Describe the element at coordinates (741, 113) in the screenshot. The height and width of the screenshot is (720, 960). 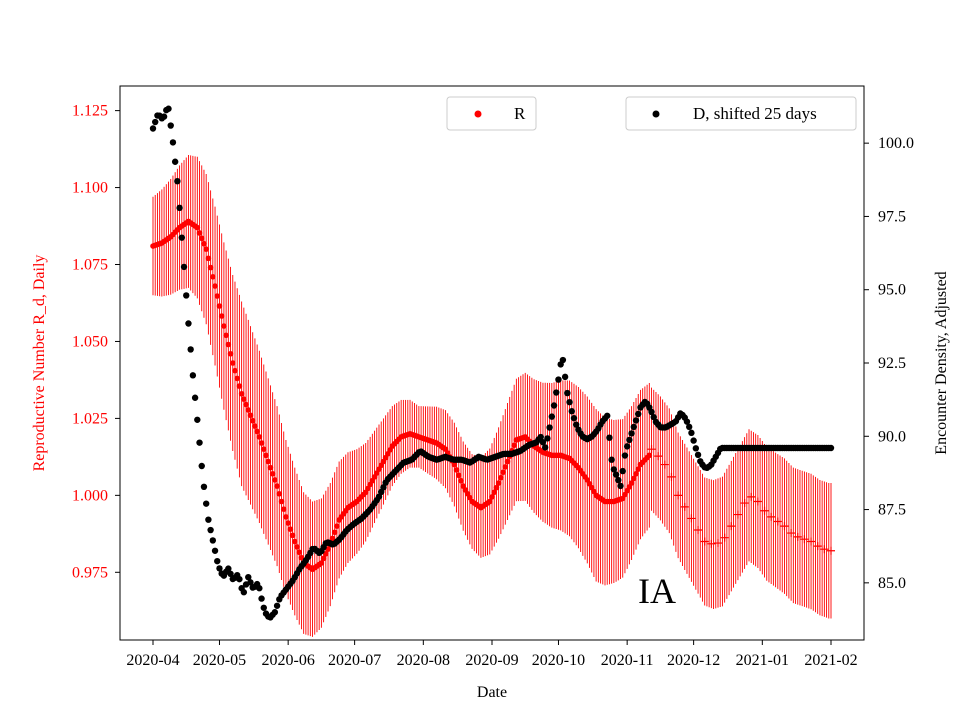
I see `legend-d-box` at that location.